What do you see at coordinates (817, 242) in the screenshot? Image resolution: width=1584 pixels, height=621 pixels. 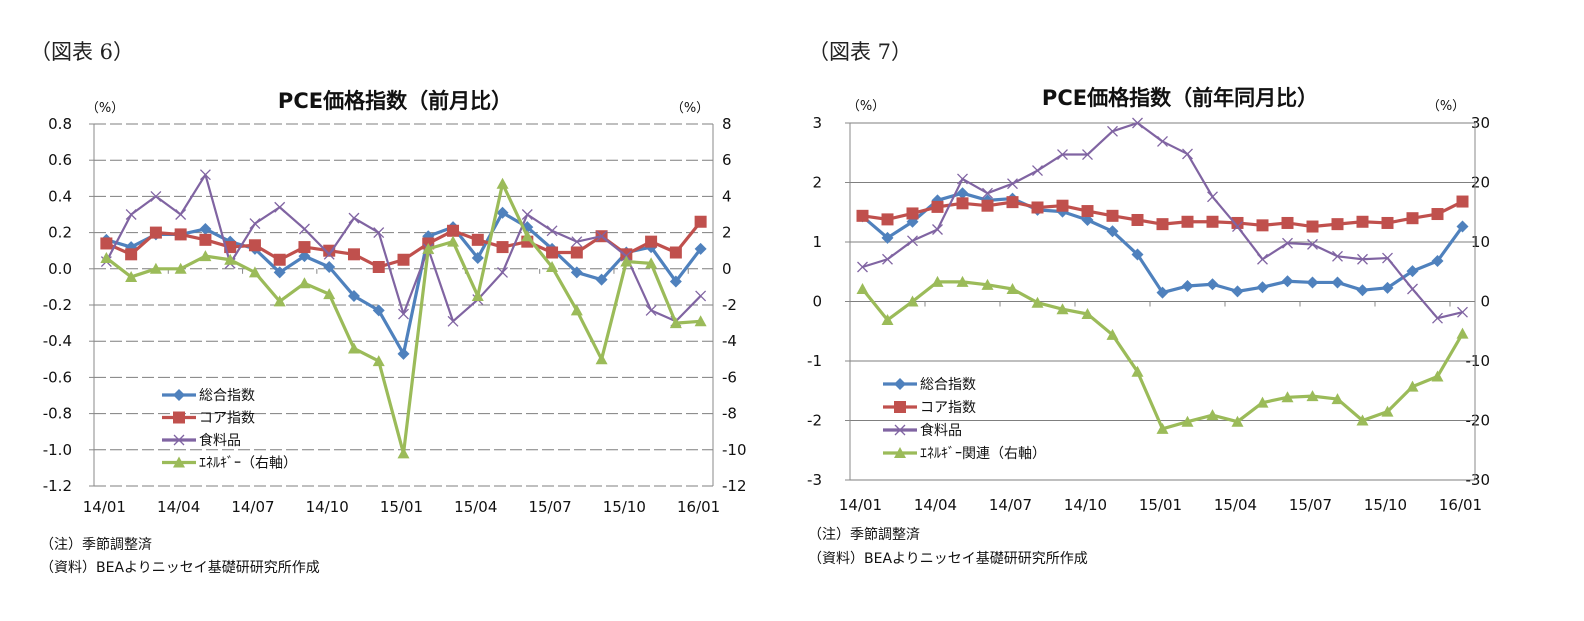 I see `left-tick-label: 1` at bounding box center [817, 242].